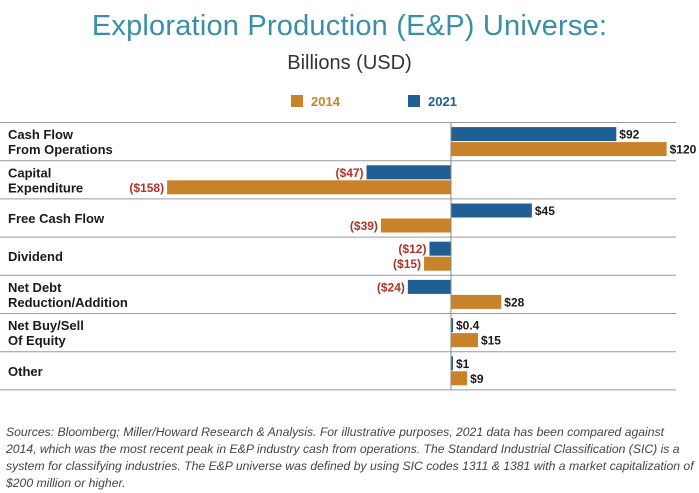 The height and width of the screenshot is (493, 699). Describe the element at coordinates (414, 101) in the screenshot. I see `legend-swatch-2021` at that location.